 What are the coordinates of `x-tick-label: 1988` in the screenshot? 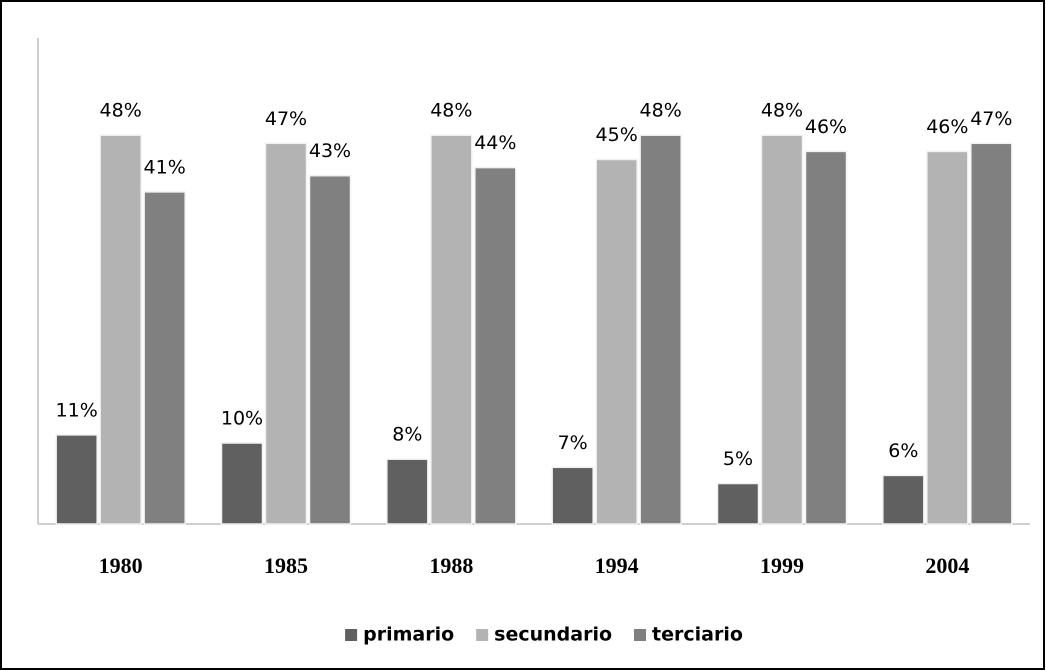 It's located at (451, 565).